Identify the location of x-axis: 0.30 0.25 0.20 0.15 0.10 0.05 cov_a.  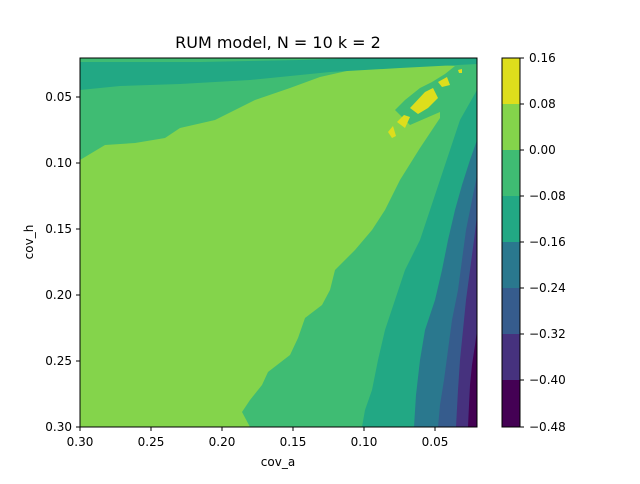
(258, 448).